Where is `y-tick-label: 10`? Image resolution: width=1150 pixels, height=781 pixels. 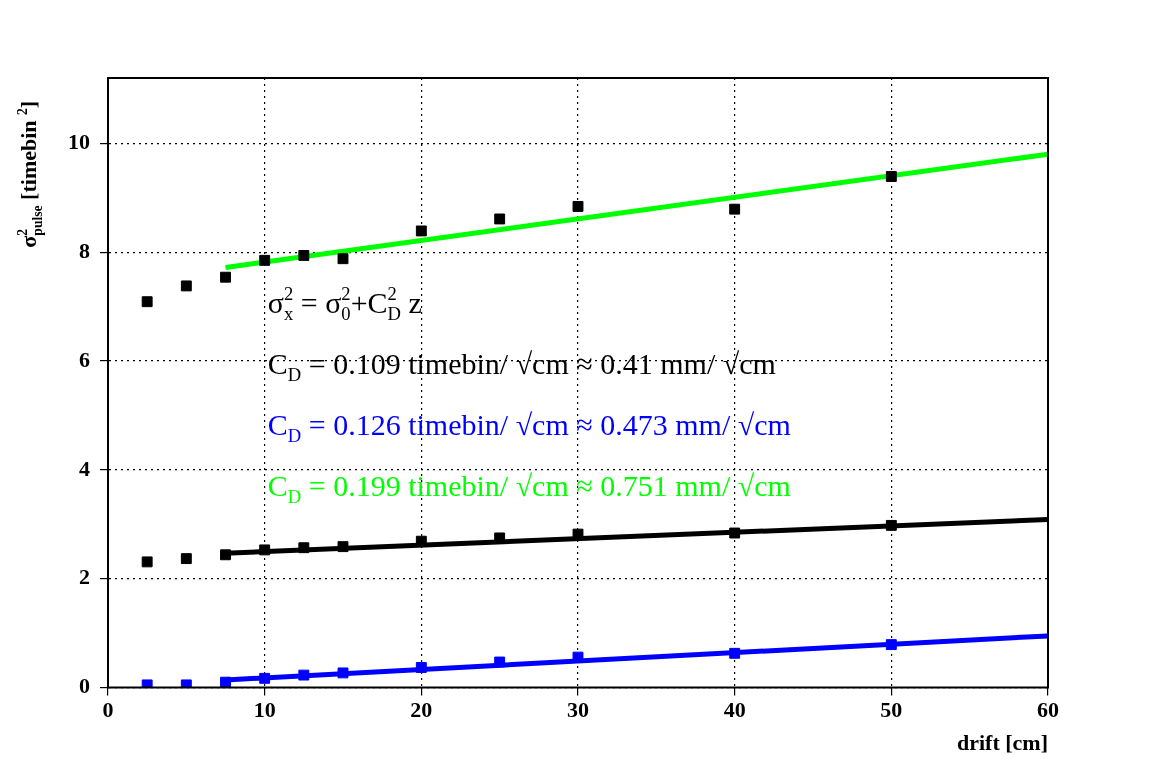 y-tick-label: 10 is located at coordinates (79, 141).